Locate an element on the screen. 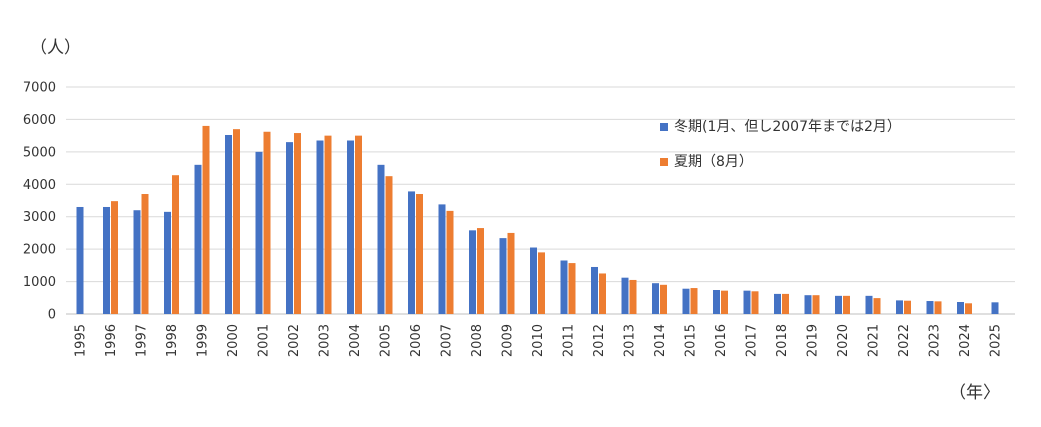 The width and height of the screenshot is (1041, 427). y-tick-label: 4000 is located at coordinates (39, 185).